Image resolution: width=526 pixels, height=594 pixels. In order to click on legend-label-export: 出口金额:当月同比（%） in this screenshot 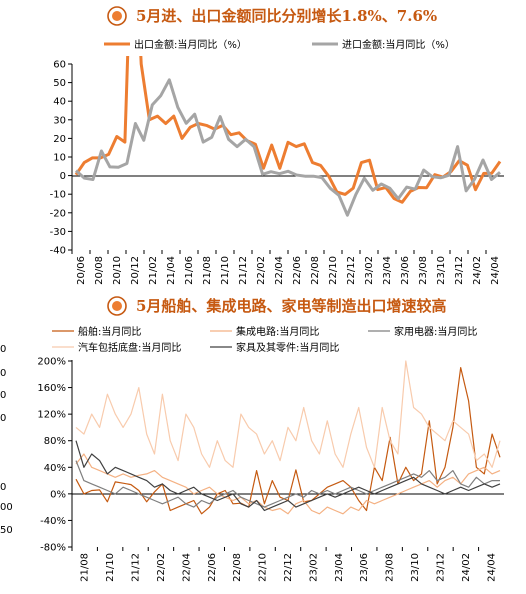, I will do `click(190, 44)`.